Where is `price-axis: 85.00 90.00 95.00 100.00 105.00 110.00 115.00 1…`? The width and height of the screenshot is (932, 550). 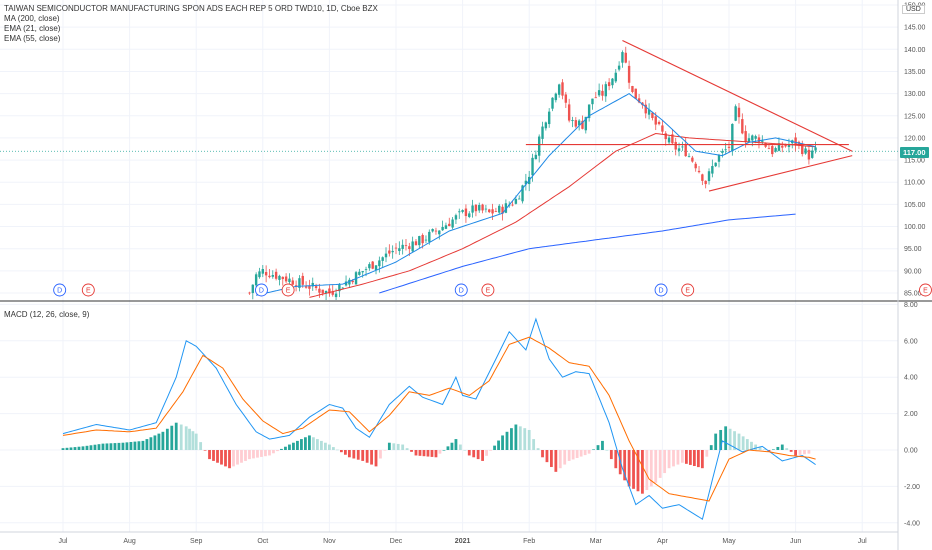 price-axis: 85.00 90.00 95.00 100.00 105.00 110.00 115.00 1… is located at coordinates (915, 150).